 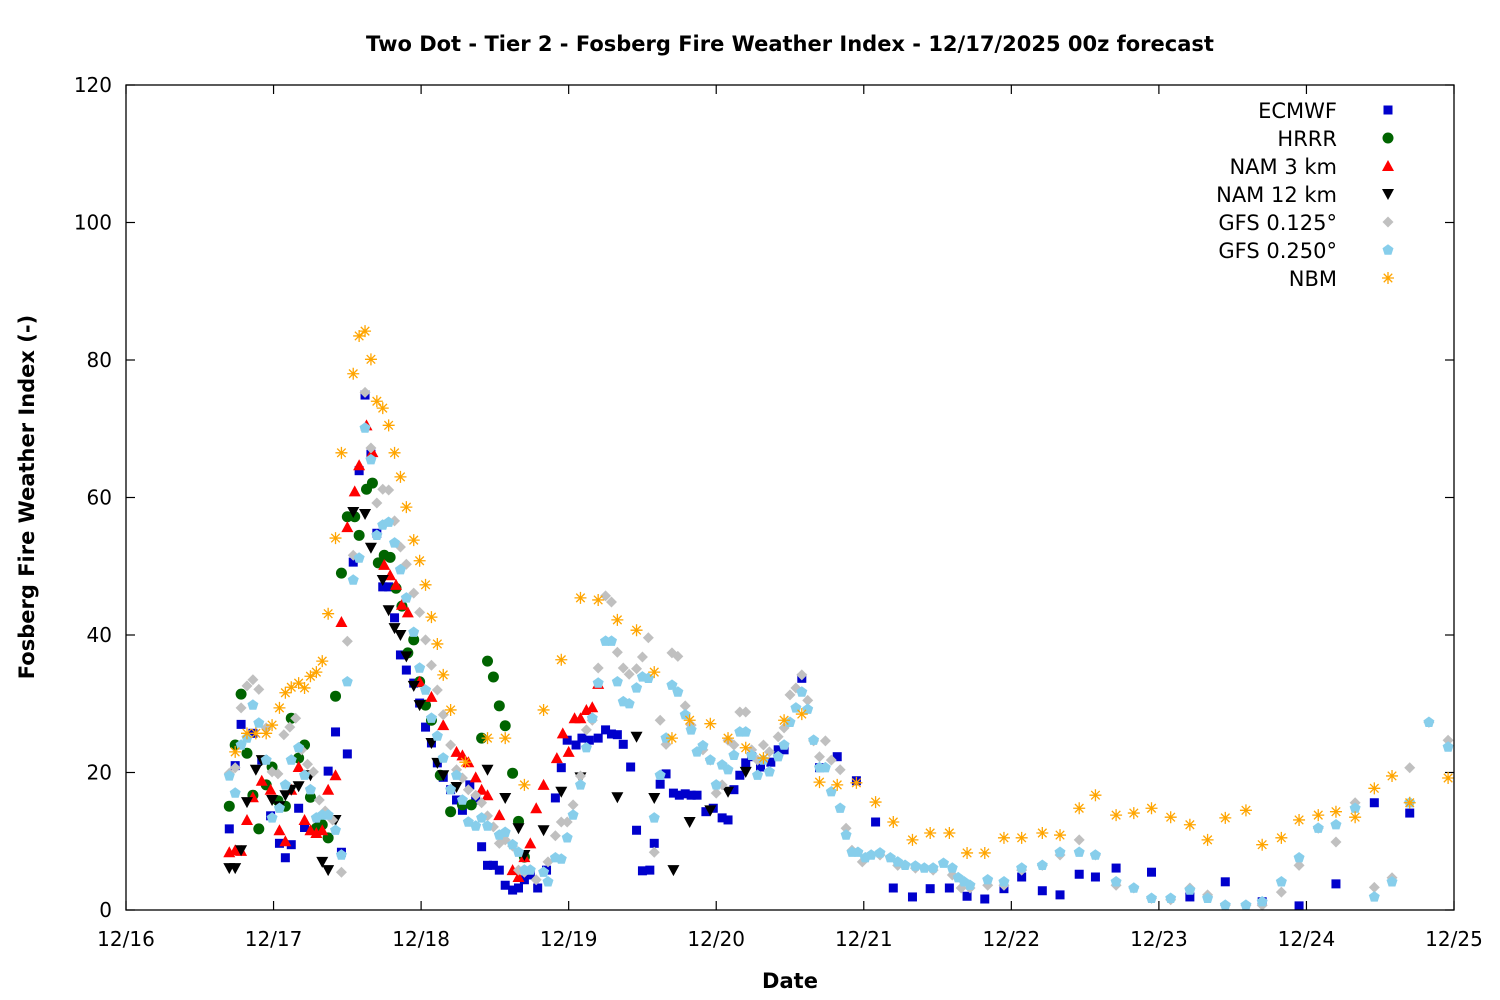 What do you see at coordinates (1283, 167) in the screenshot?
I see `legend-label: NAM 3 km` at bounding box center [1283, 167].